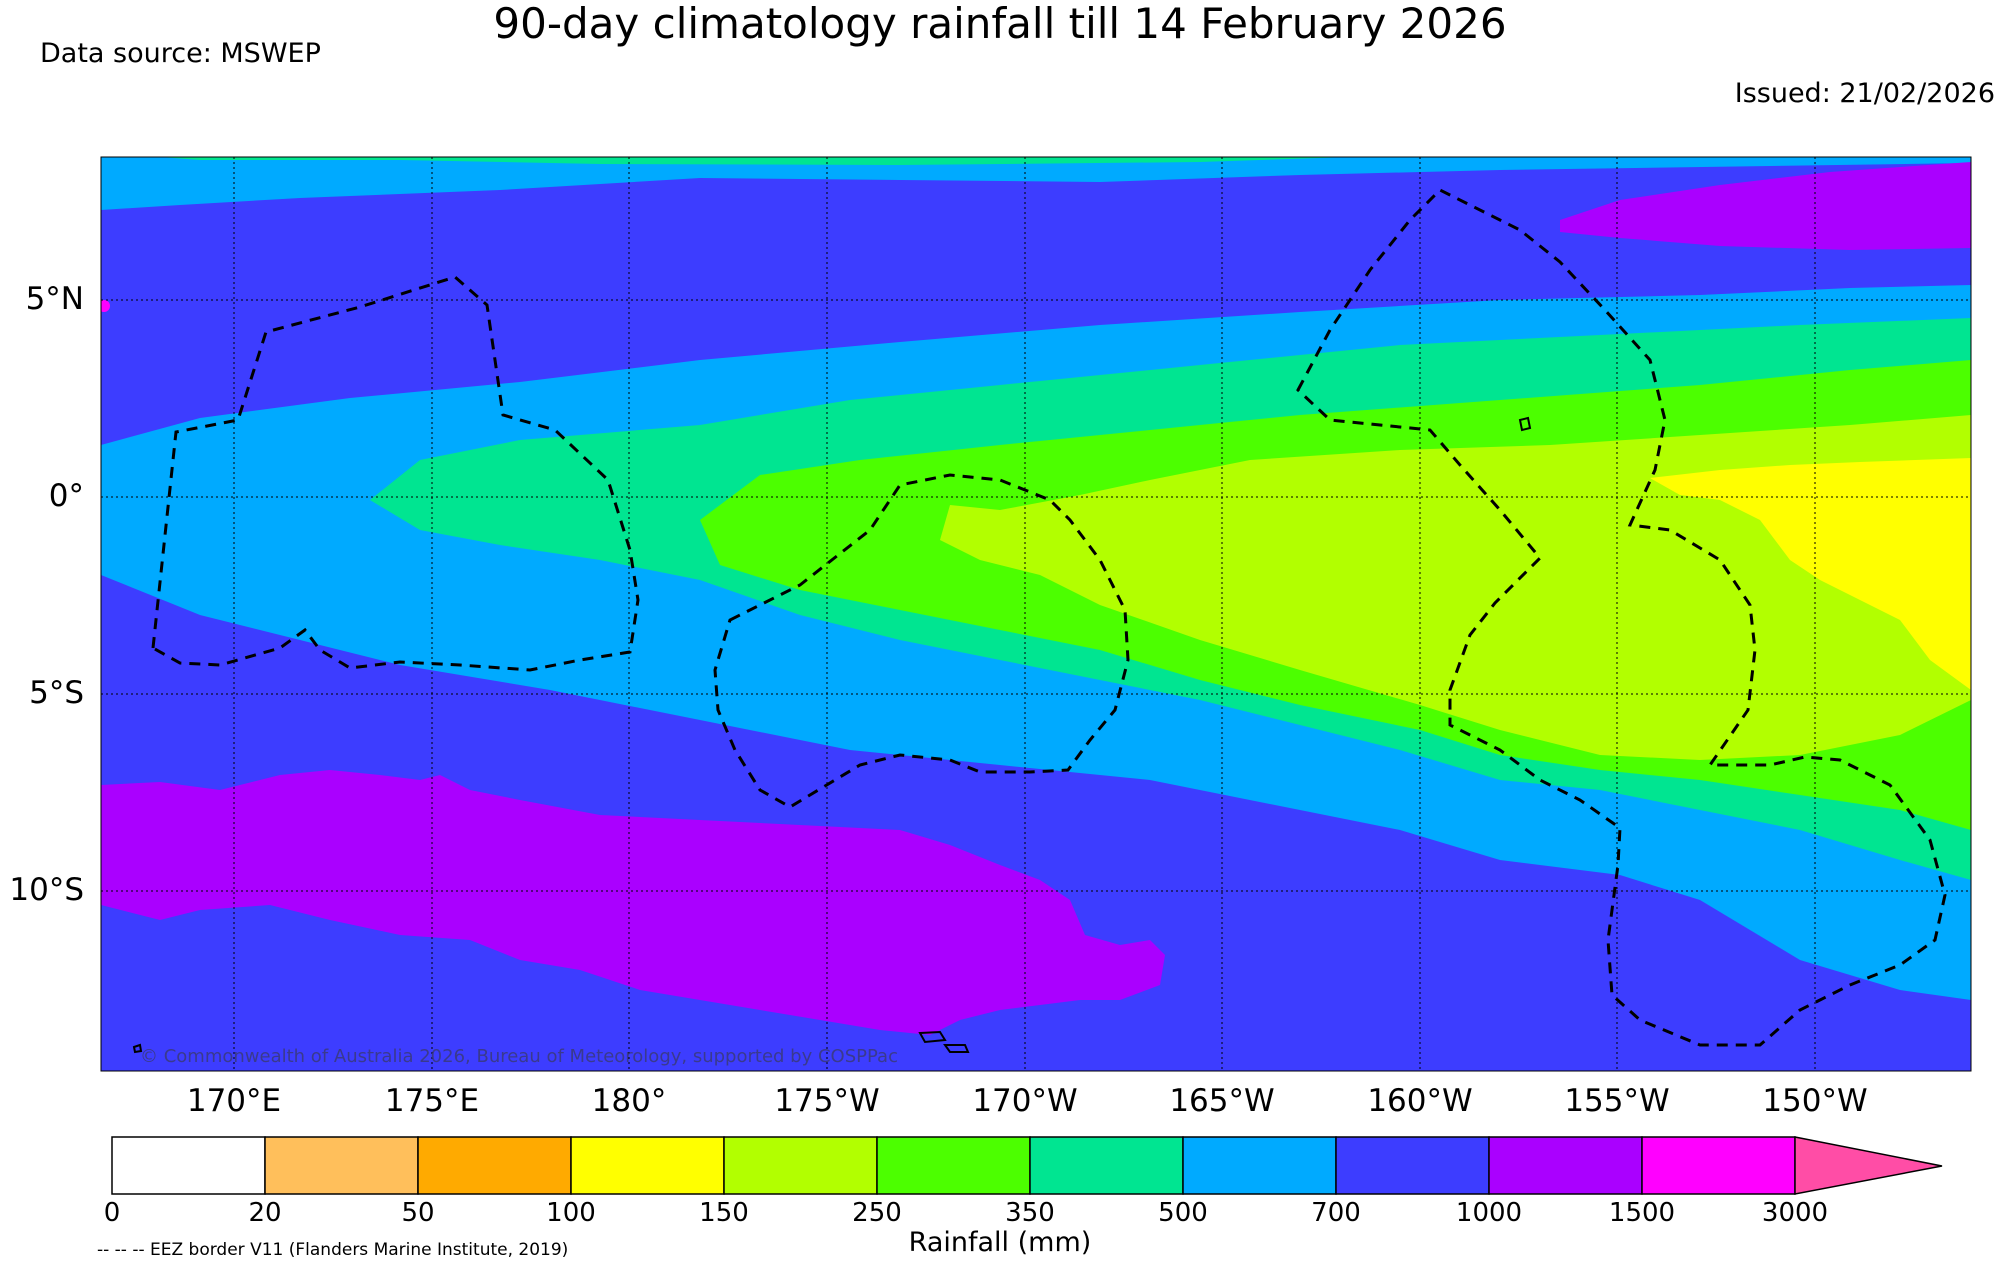 The height and width of the screenshot is (1265, 2000). Describe the element at coordinates (1815, 1101) in the screenshot. I see `lon-label-150w: 150°W` at that location.